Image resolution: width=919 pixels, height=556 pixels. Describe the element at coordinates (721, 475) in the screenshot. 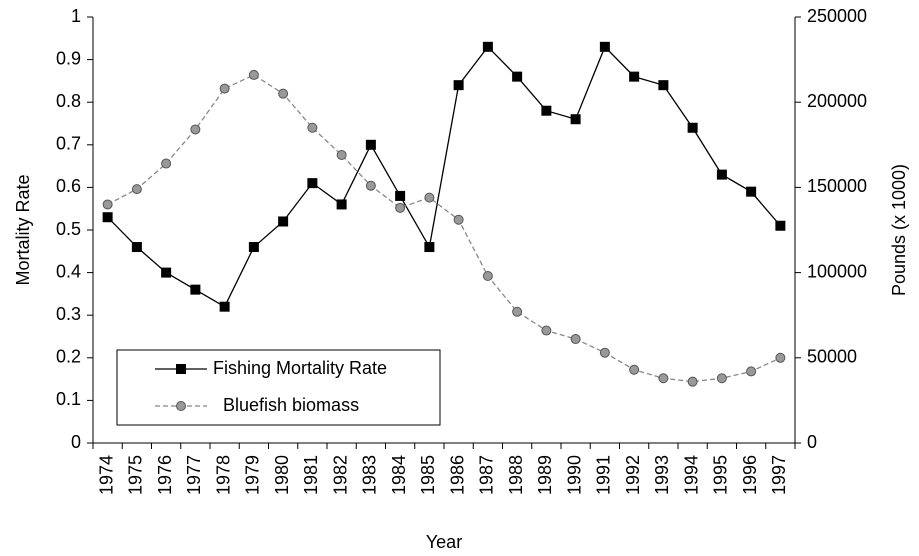

I see `x-tick-label: 1995` at that location.